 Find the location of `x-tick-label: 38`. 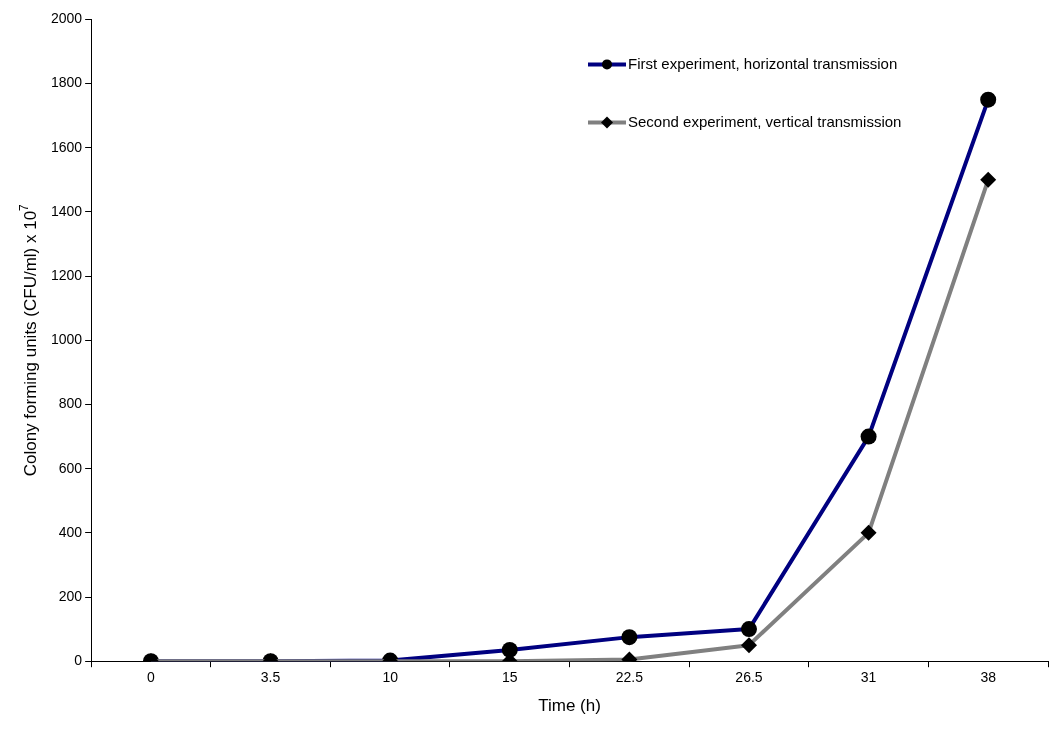

x-tick-label: 38 is located at coordinates (988, 677).